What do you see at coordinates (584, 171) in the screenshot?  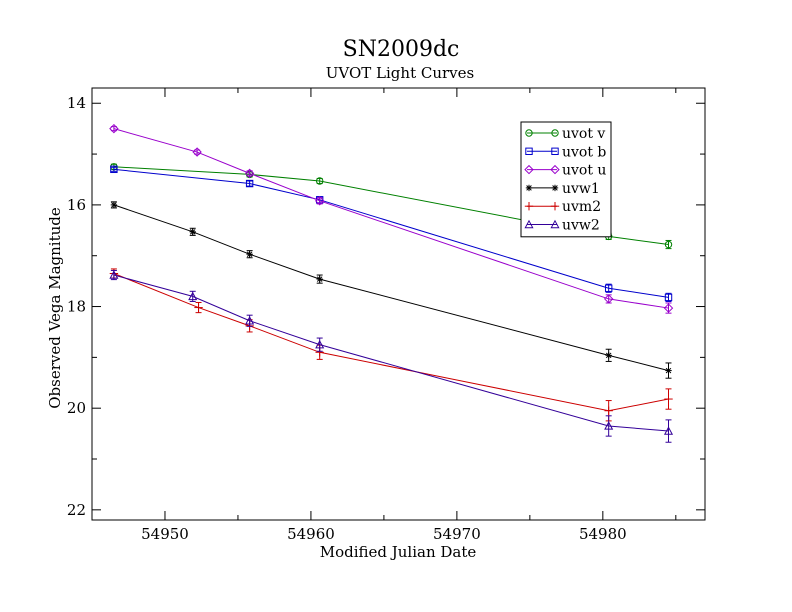 I see `legend-label: uvot u` at bounding box center [584, 171].